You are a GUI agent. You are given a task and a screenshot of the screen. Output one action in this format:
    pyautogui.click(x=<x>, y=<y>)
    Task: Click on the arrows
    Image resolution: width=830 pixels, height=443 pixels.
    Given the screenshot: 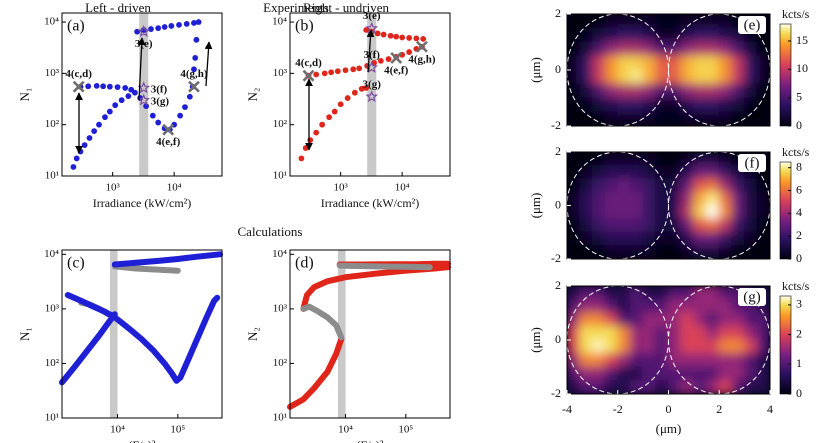 What is the action you would take?
    pyautogui.click(x=225, y=91)
    